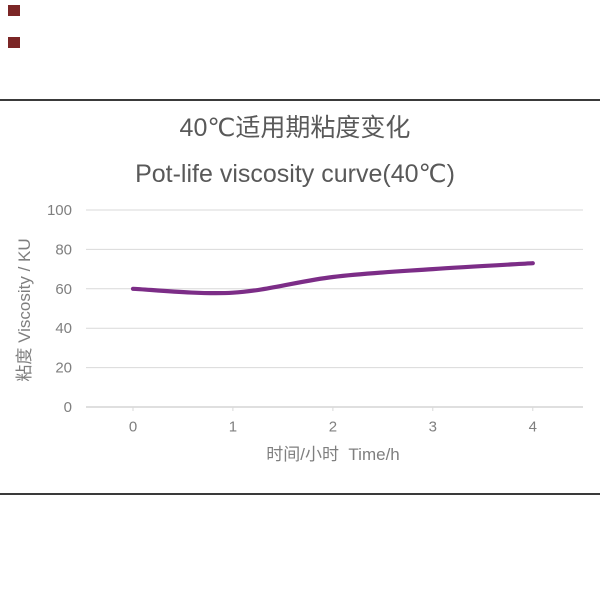 This screenshot has height=600, width=600. I want to click on y-tick-label: 60, so click(63, 289).